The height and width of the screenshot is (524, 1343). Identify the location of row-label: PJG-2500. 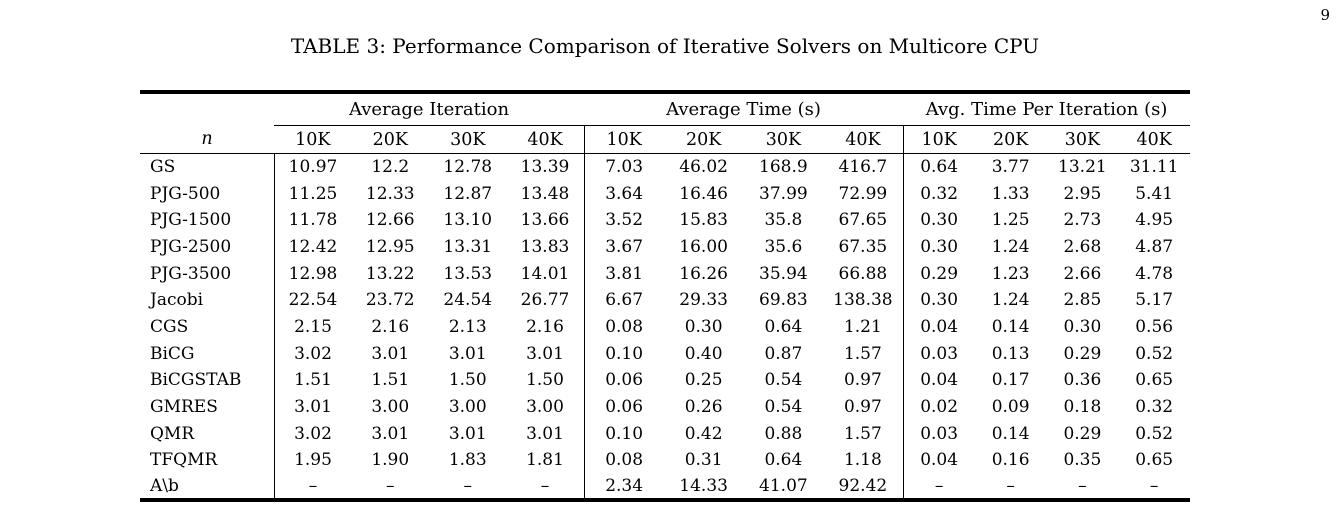
(191, 246).